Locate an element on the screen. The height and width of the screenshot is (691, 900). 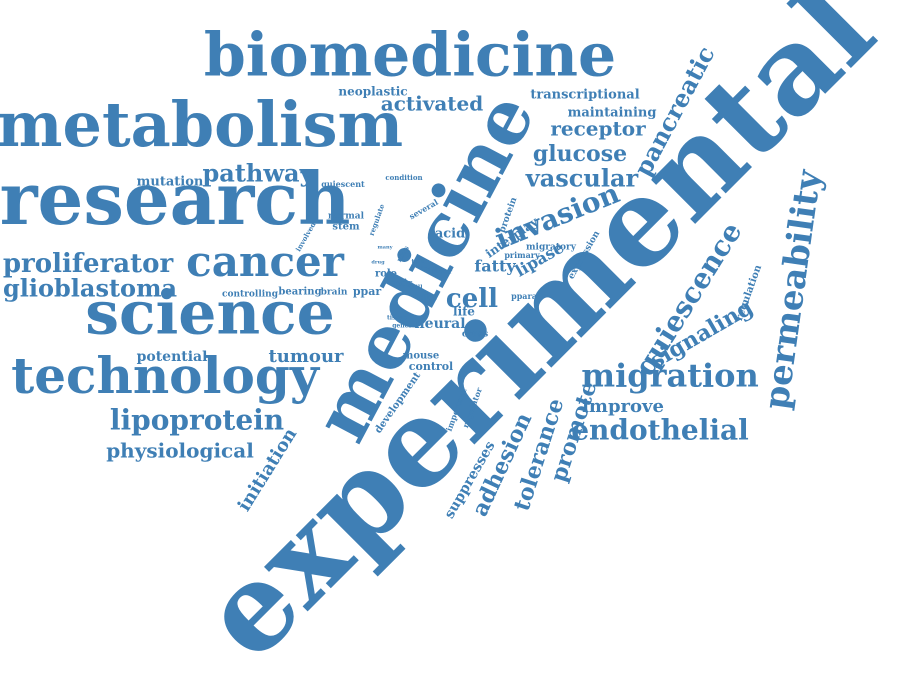
word-science: science is located at coordinates (210, 314).